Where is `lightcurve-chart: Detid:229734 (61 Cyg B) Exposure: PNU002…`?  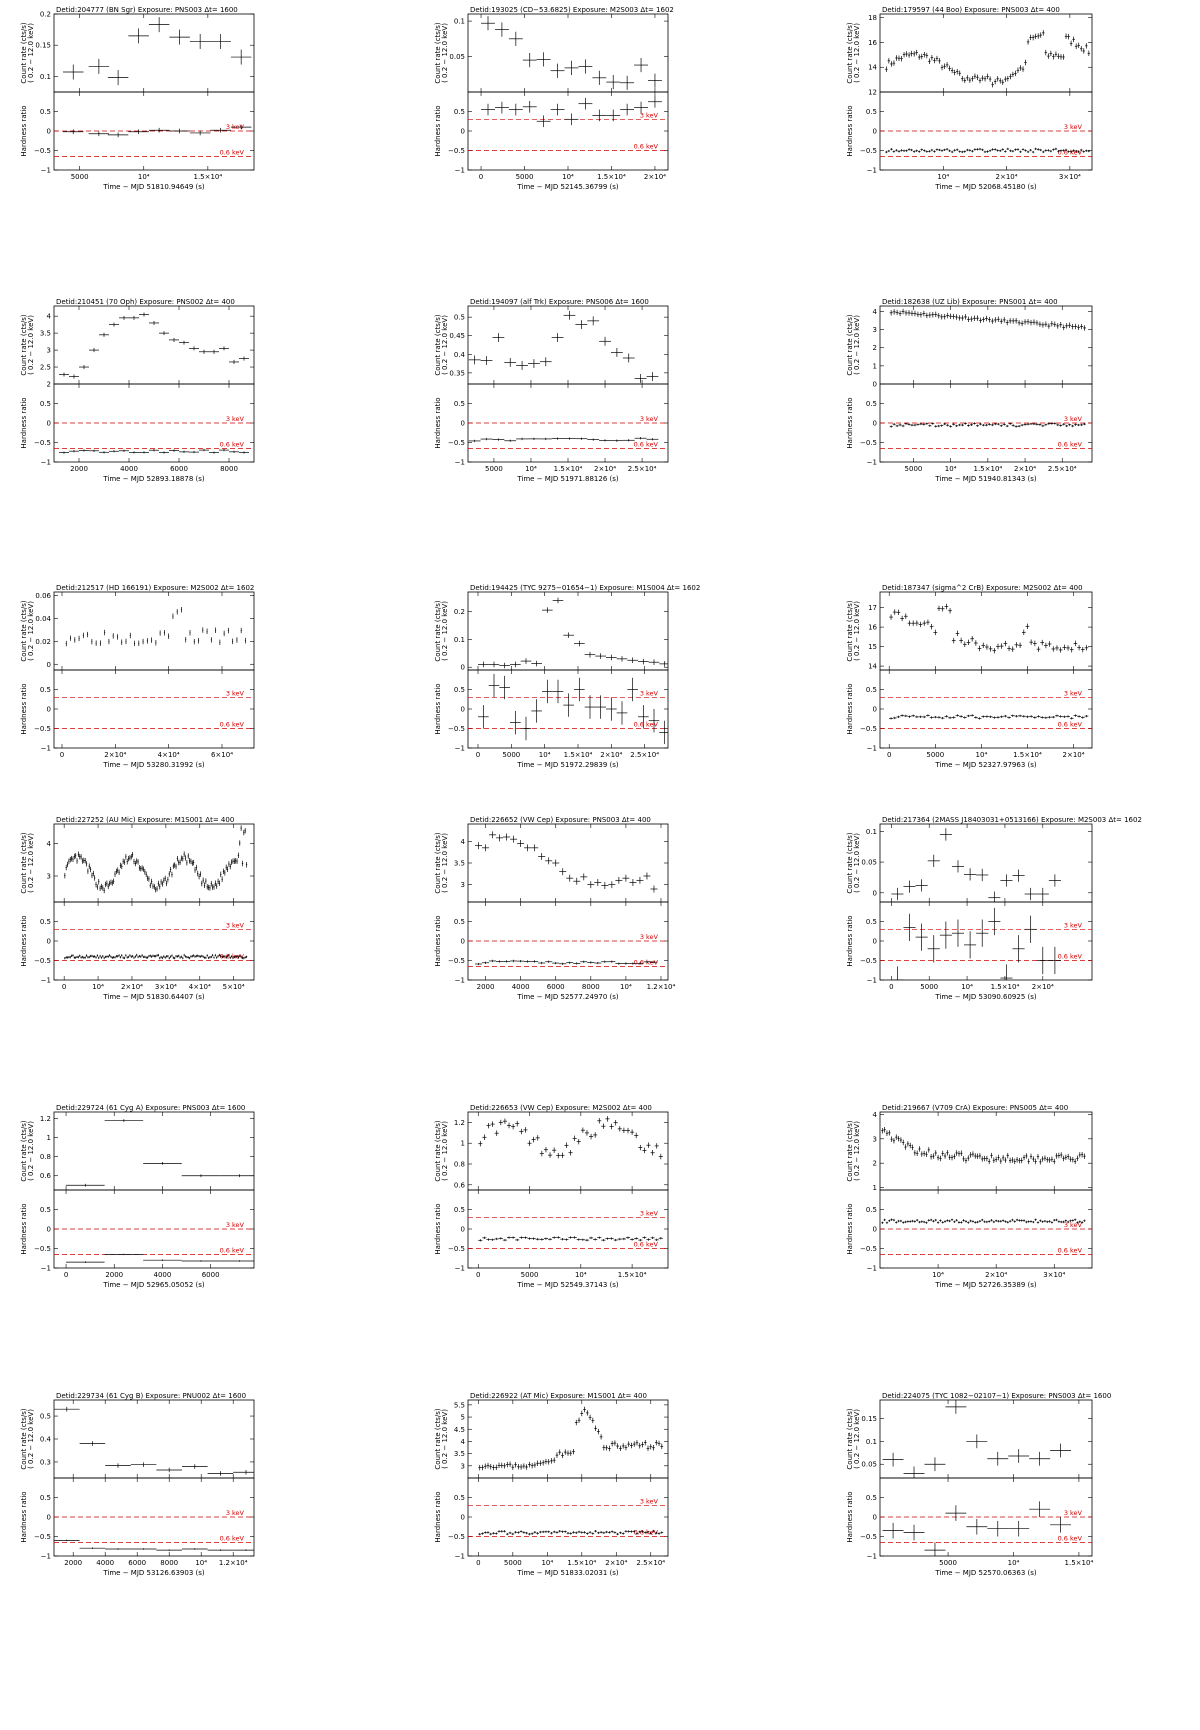
lightcurve-chart: Detid:229734 (61 Cyg B) Exposure: PNU002… is located at coordinates (137, 1484).